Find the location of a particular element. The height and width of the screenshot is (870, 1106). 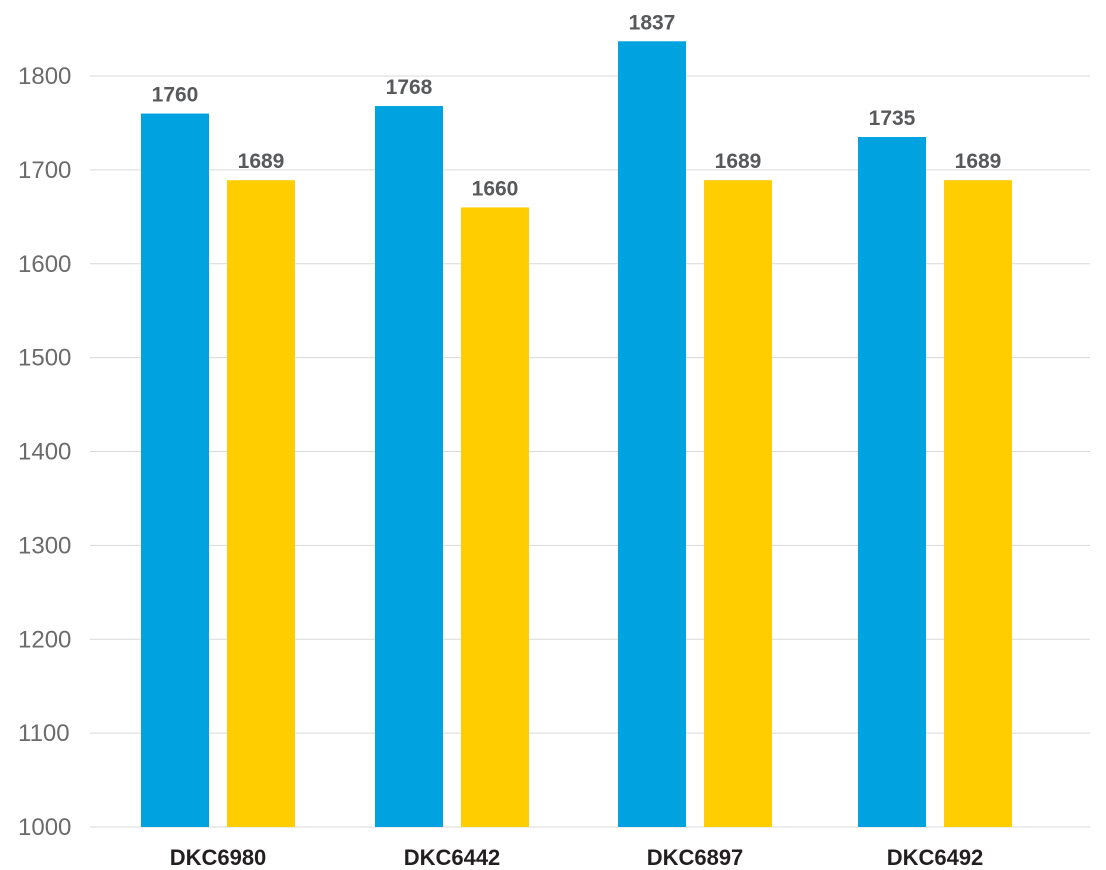

y-tick-label: 1400 is located at coordinates (44, 452).